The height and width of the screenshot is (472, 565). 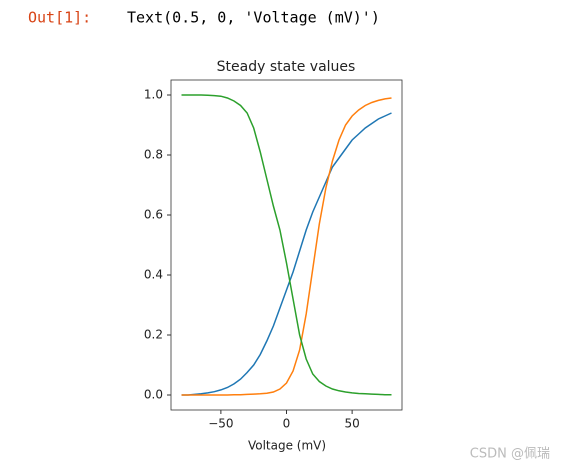 What do you see at coordinates (153, 215) in the screenshot?
I see `y-tick-label: 0.6` at bounding box center [153, 215].